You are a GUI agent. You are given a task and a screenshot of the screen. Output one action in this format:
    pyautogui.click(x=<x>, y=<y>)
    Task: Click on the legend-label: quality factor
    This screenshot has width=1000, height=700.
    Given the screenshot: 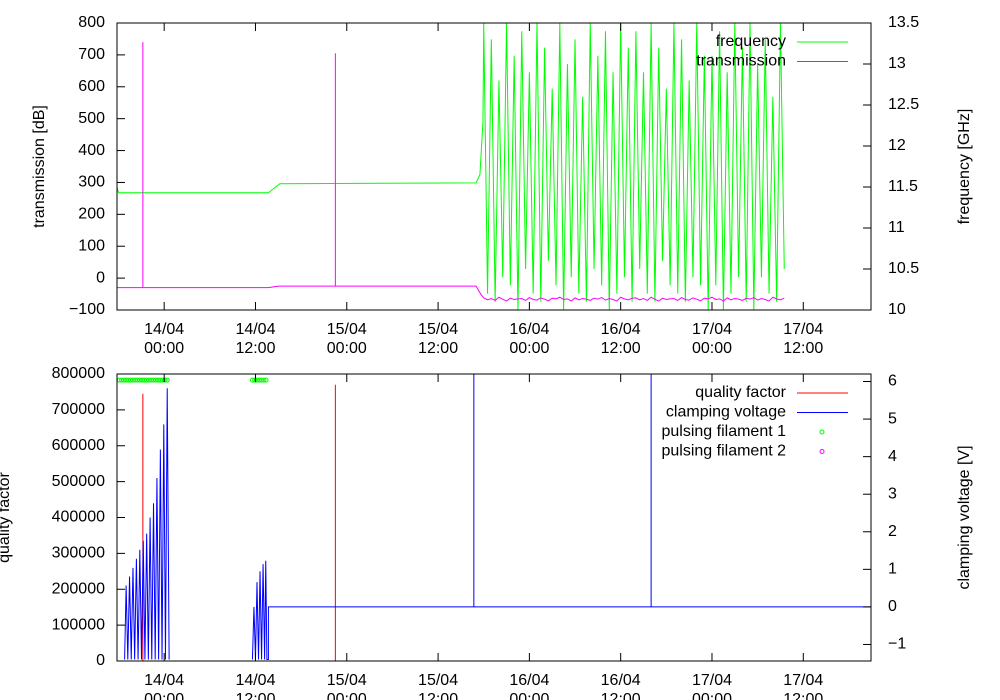 What is the action you would take?
    pyautogui.click(x=740, y=392)
    